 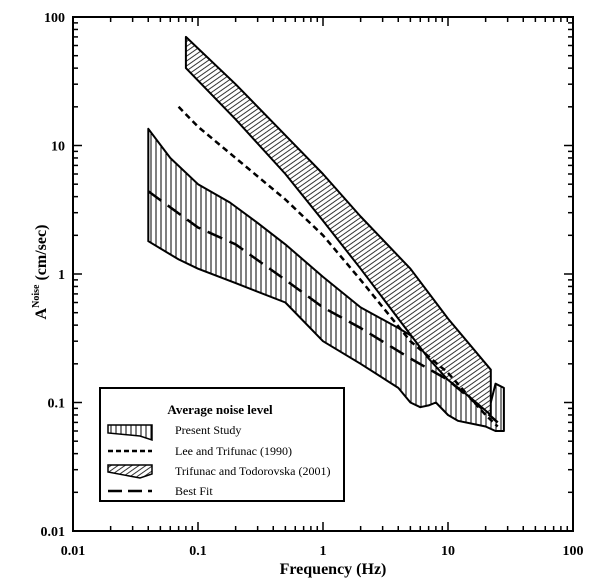 I want to click on x-tick-label: 10, so click(x=448, y=551).